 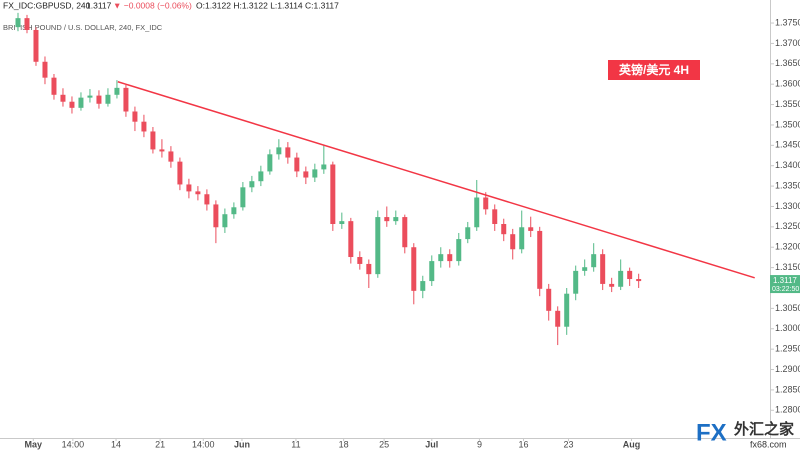 What do you see at coordinates (152, 5) in the screenshot?
I see `change: ▼ −0.0008 (−0.06%)` at bounding box center [152, 5].